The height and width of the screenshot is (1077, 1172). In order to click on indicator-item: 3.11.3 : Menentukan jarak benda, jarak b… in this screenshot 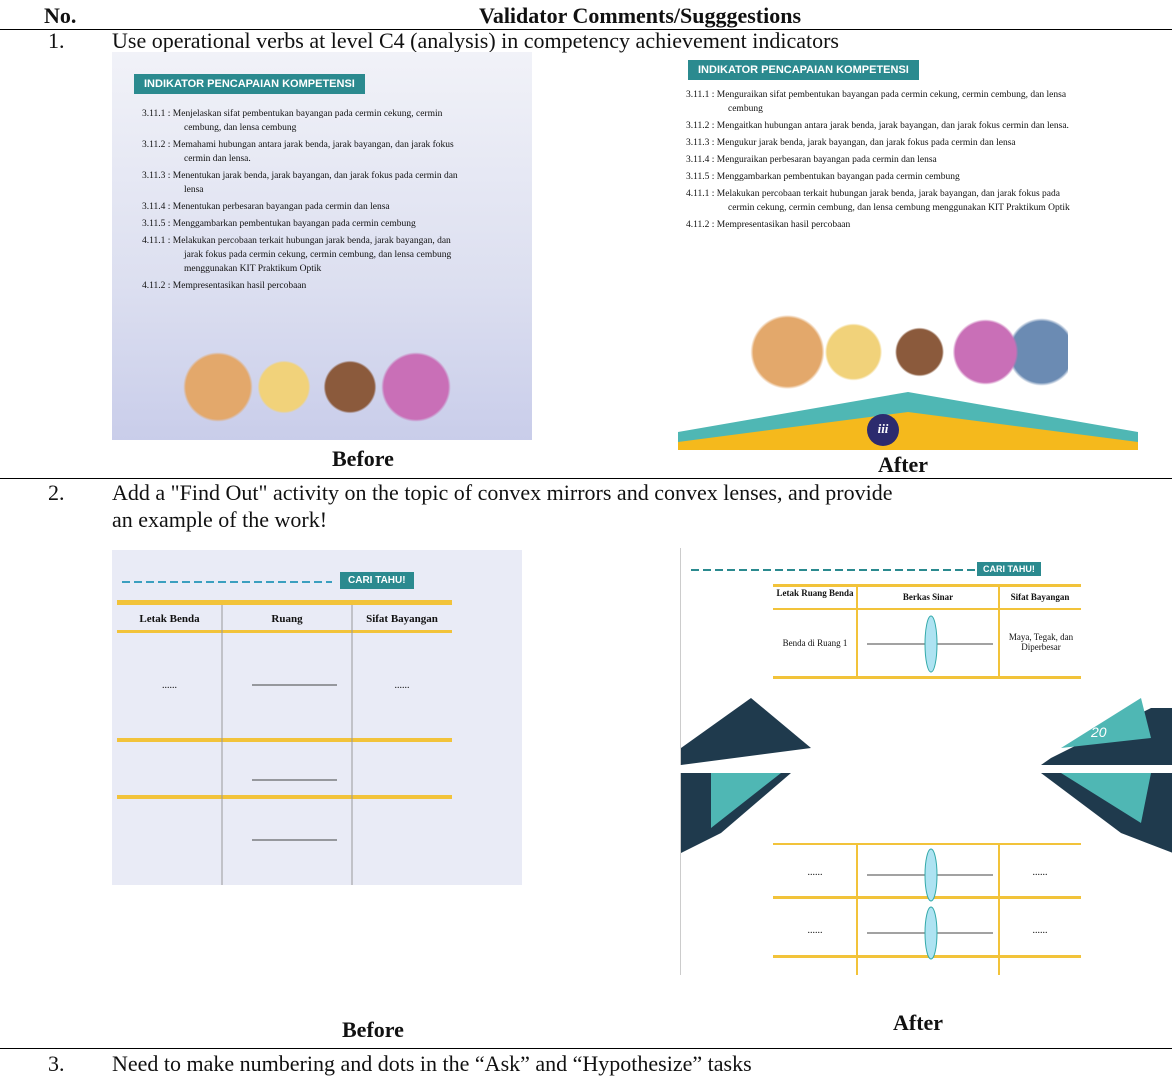, I will do `click(300, 183)`.